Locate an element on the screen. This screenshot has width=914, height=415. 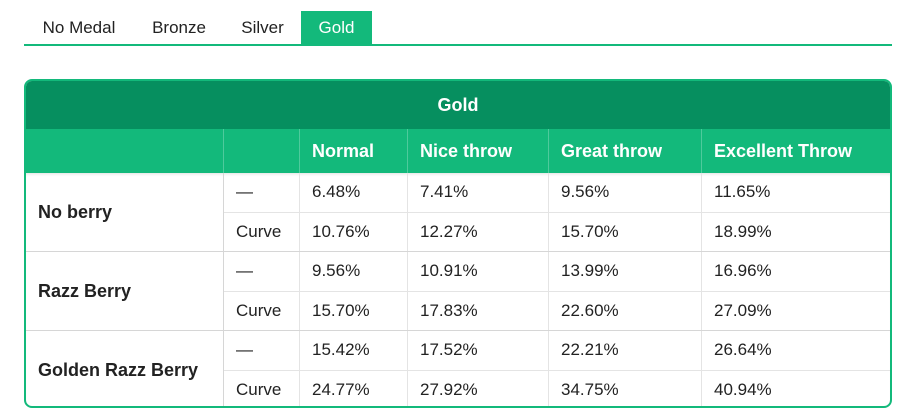
value-normal: 24.77% is located at coordinates (354, 388).